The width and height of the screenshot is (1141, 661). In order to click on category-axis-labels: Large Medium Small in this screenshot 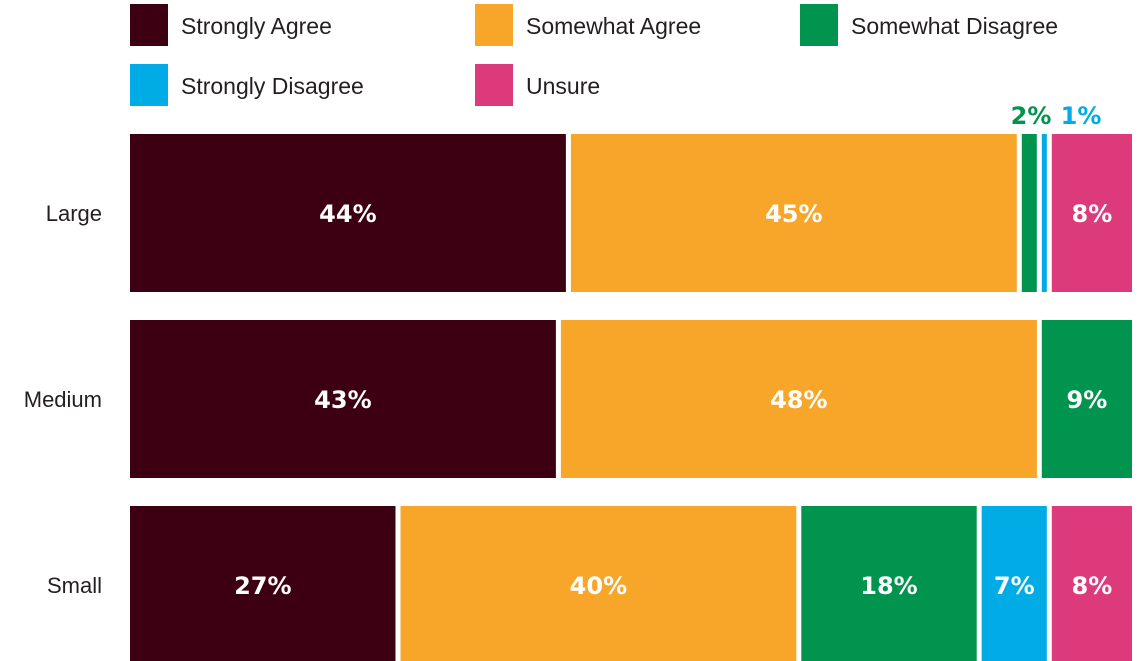, I will do `click(63, 399)`.